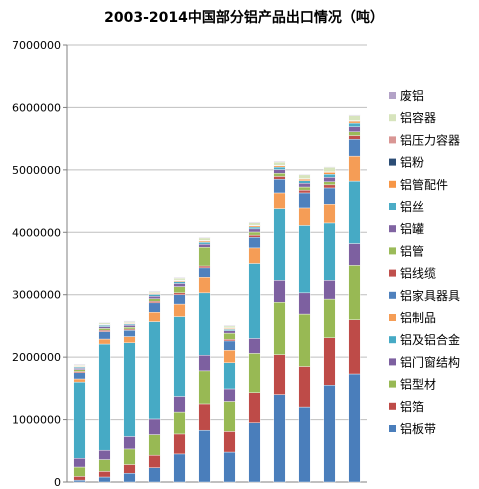  Describe the element at coordinates (424, 184) in the screenshot. I see `legend-entry: 铝管配件` at that location.